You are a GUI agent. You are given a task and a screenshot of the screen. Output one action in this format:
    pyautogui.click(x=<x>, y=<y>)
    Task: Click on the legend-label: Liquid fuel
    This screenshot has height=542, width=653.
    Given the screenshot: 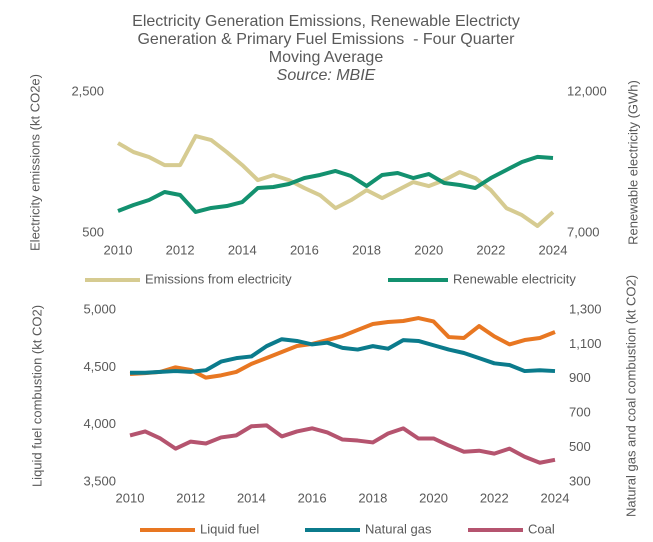 What is the action you would take?
    pyautogui.click(x=229, y=528)
    